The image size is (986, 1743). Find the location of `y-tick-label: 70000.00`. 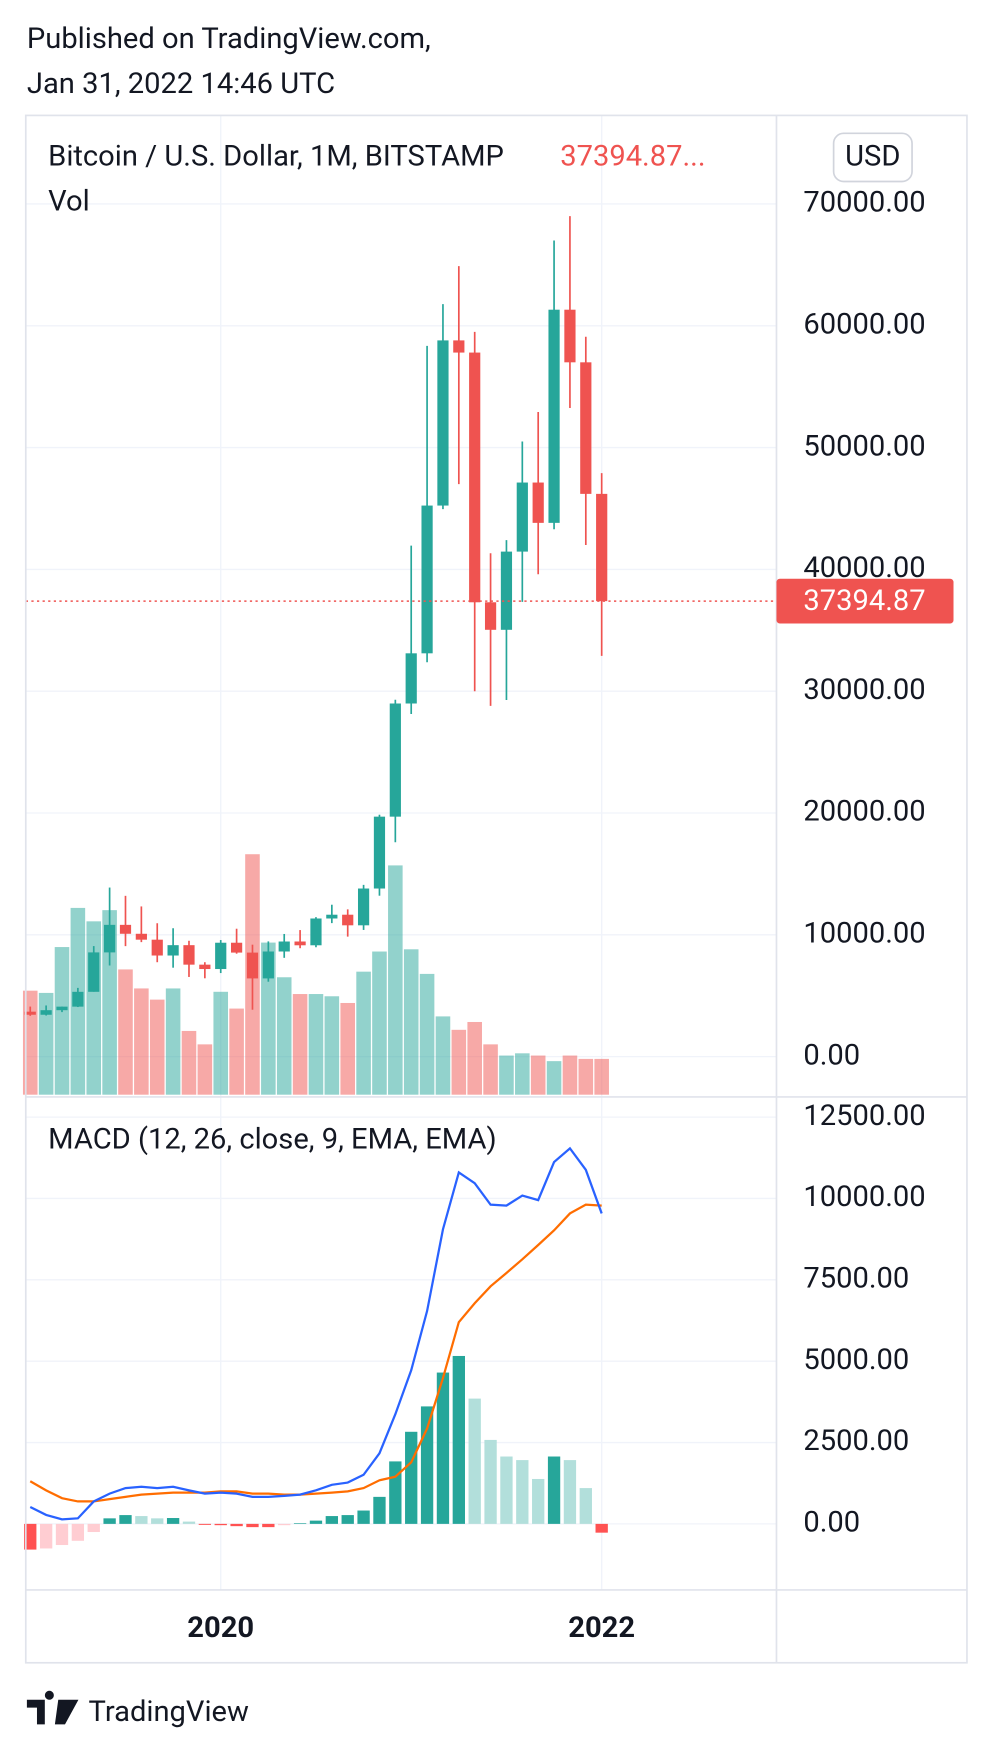

y-tick-label: 70000.00 is located at coordinates (864, 203).